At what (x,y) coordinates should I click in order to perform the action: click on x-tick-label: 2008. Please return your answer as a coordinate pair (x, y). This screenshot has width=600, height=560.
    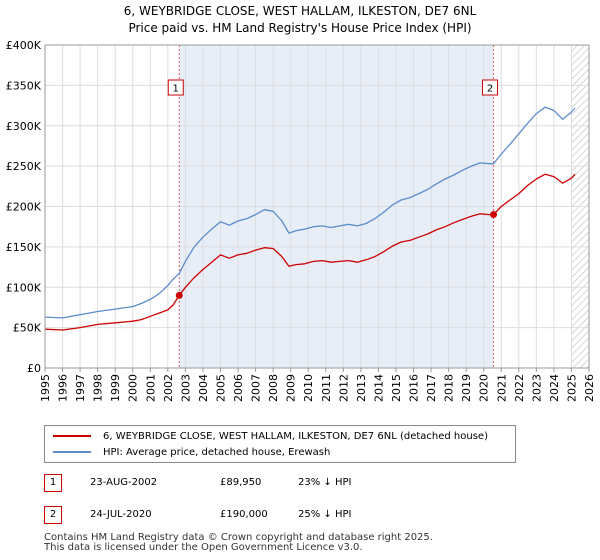
    Looking at the image, I should click on (273, 388).